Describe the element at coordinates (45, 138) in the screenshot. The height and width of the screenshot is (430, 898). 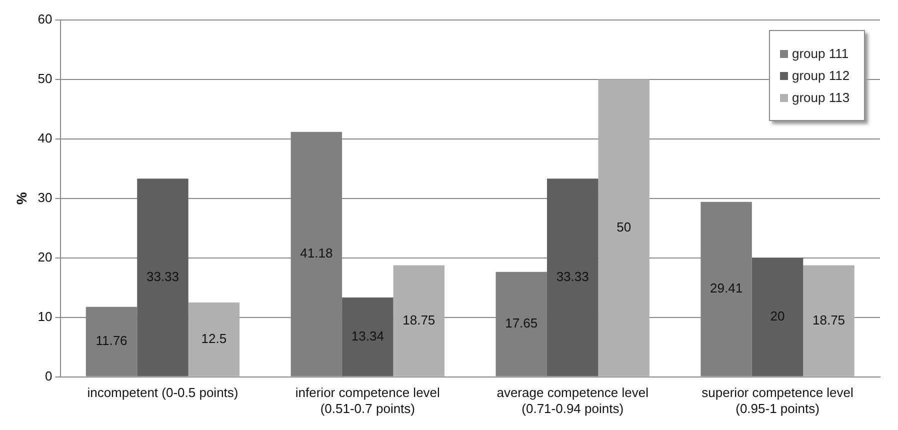
I see `y-tick-label: 40` at that location.